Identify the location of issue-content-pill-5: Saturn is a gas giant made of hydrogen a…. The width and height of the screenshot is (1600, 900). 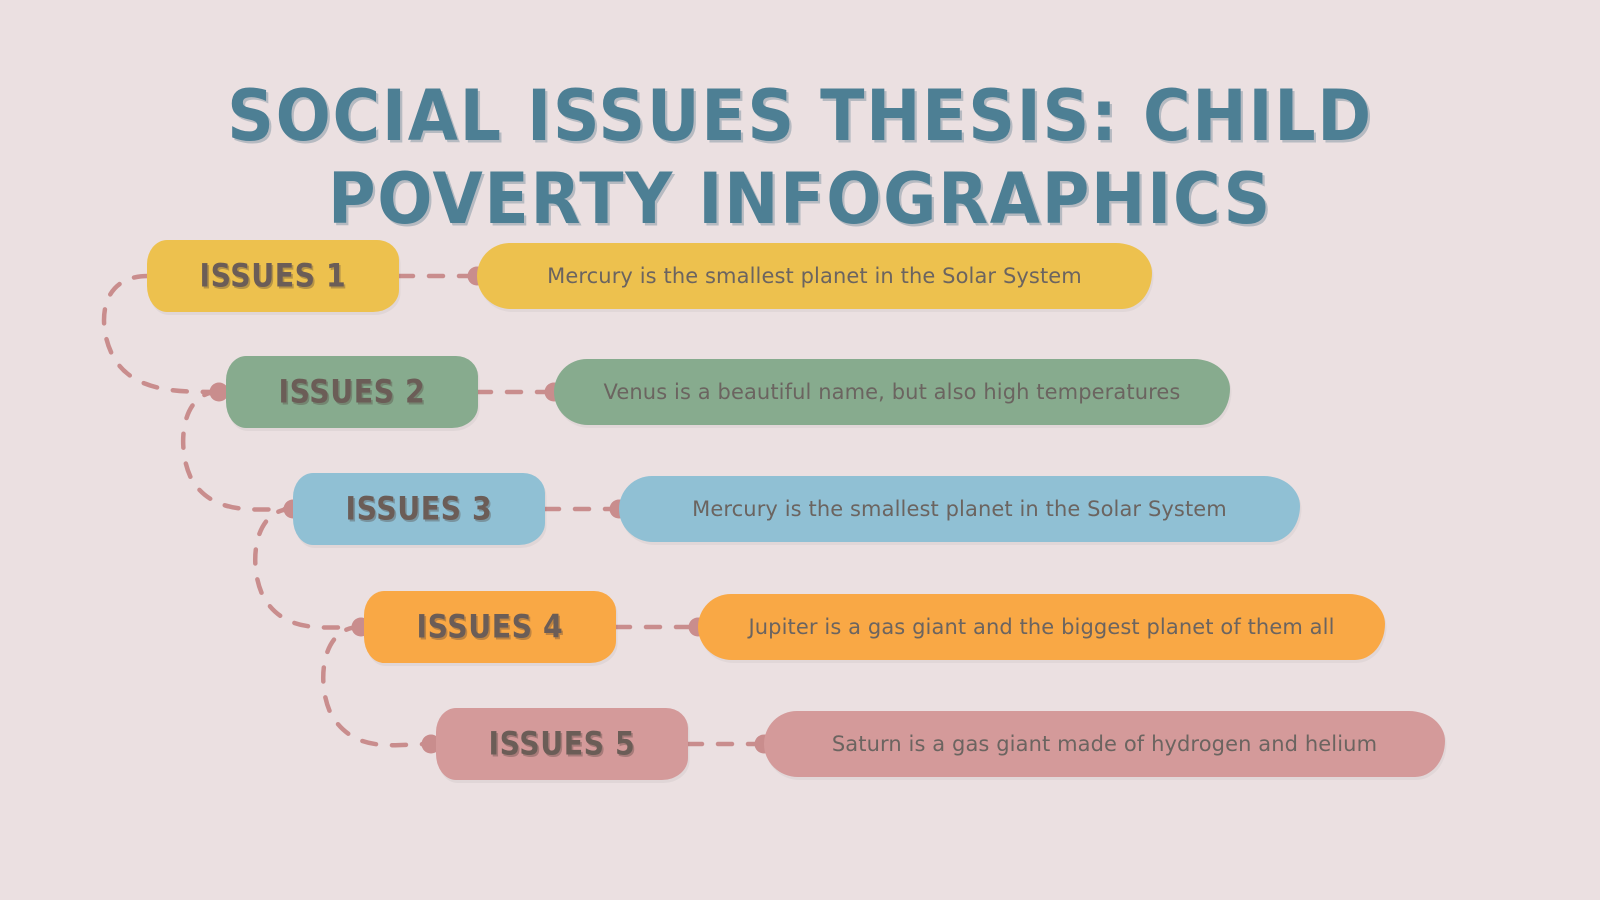
(1104, 744).